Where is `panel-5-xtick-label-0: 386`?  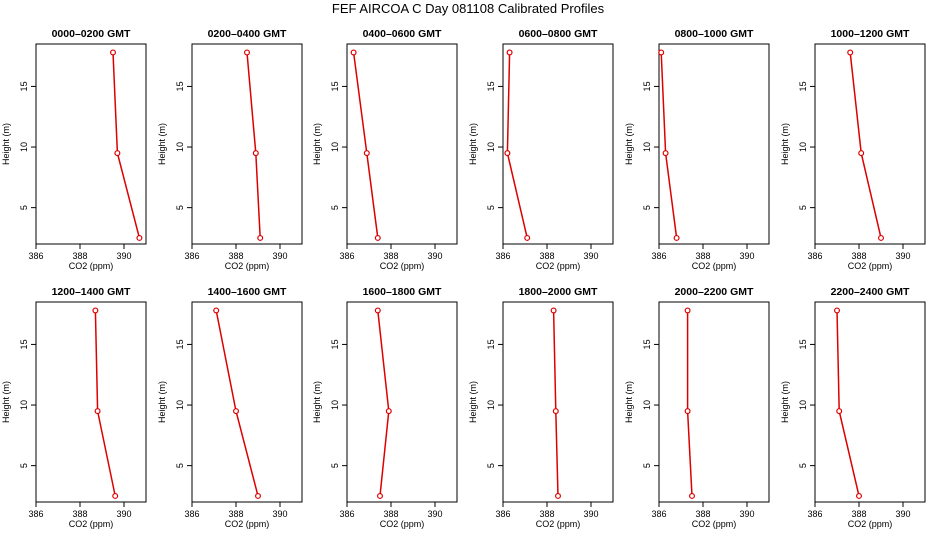 panel-5-xtick-label-0: 386 is located at coordinates (814, 256).